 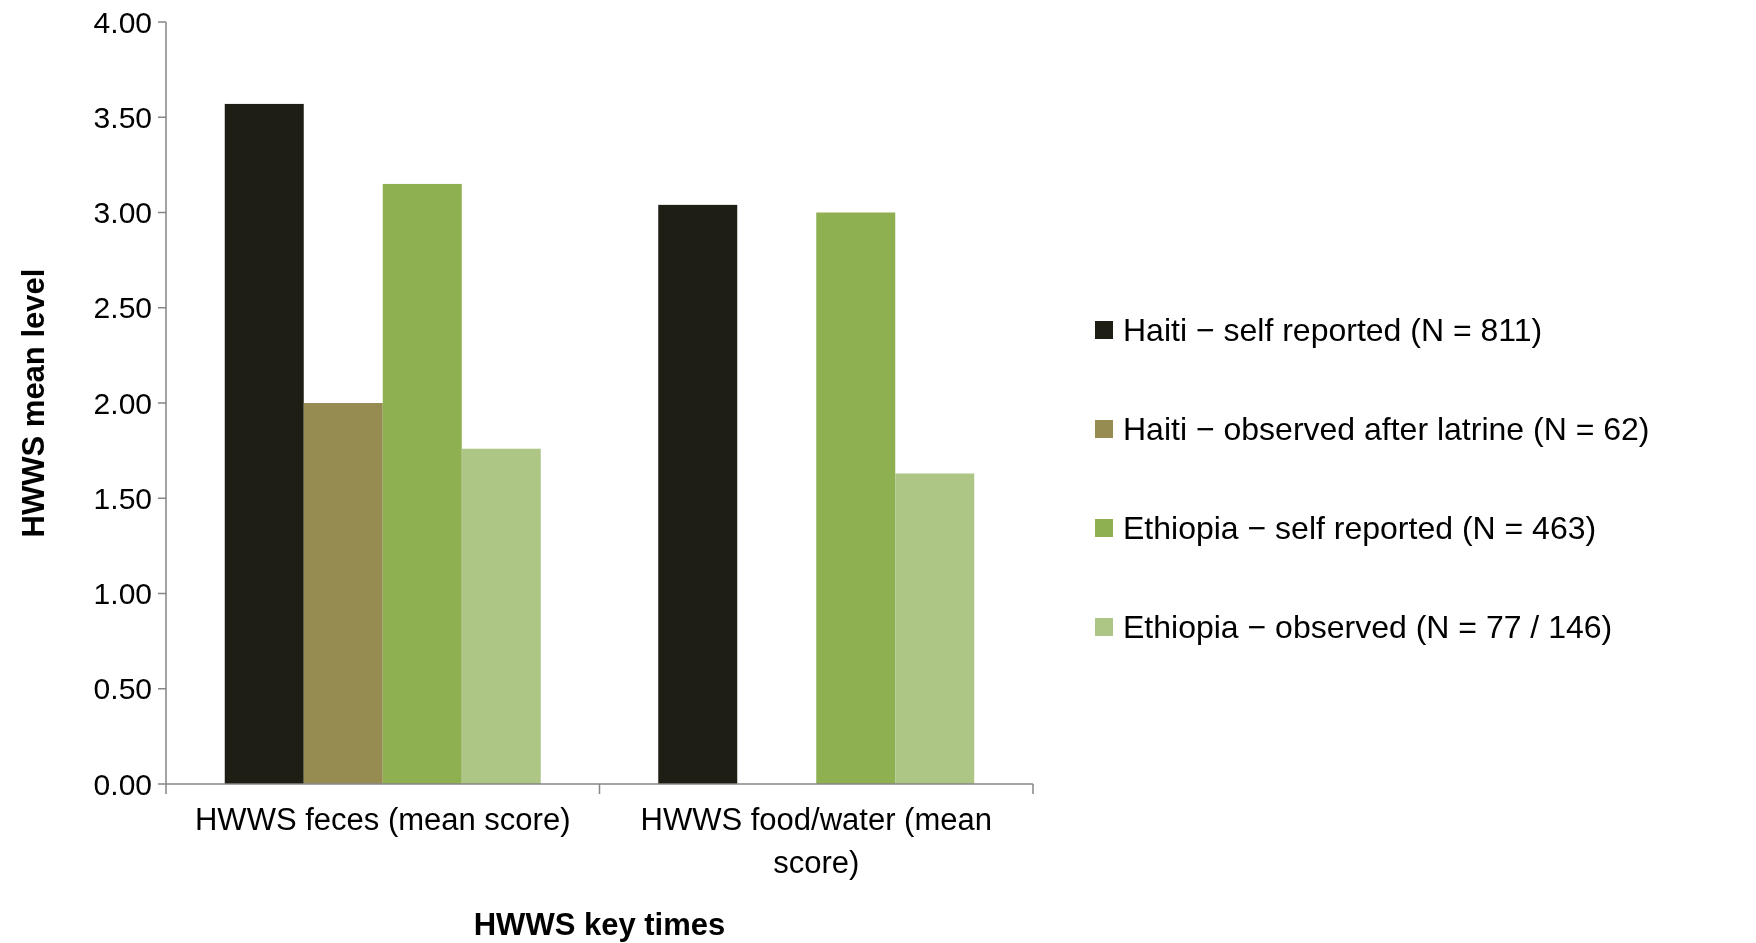 I want to click on y-tick-label: 2.00, so click(x=122, y=403).